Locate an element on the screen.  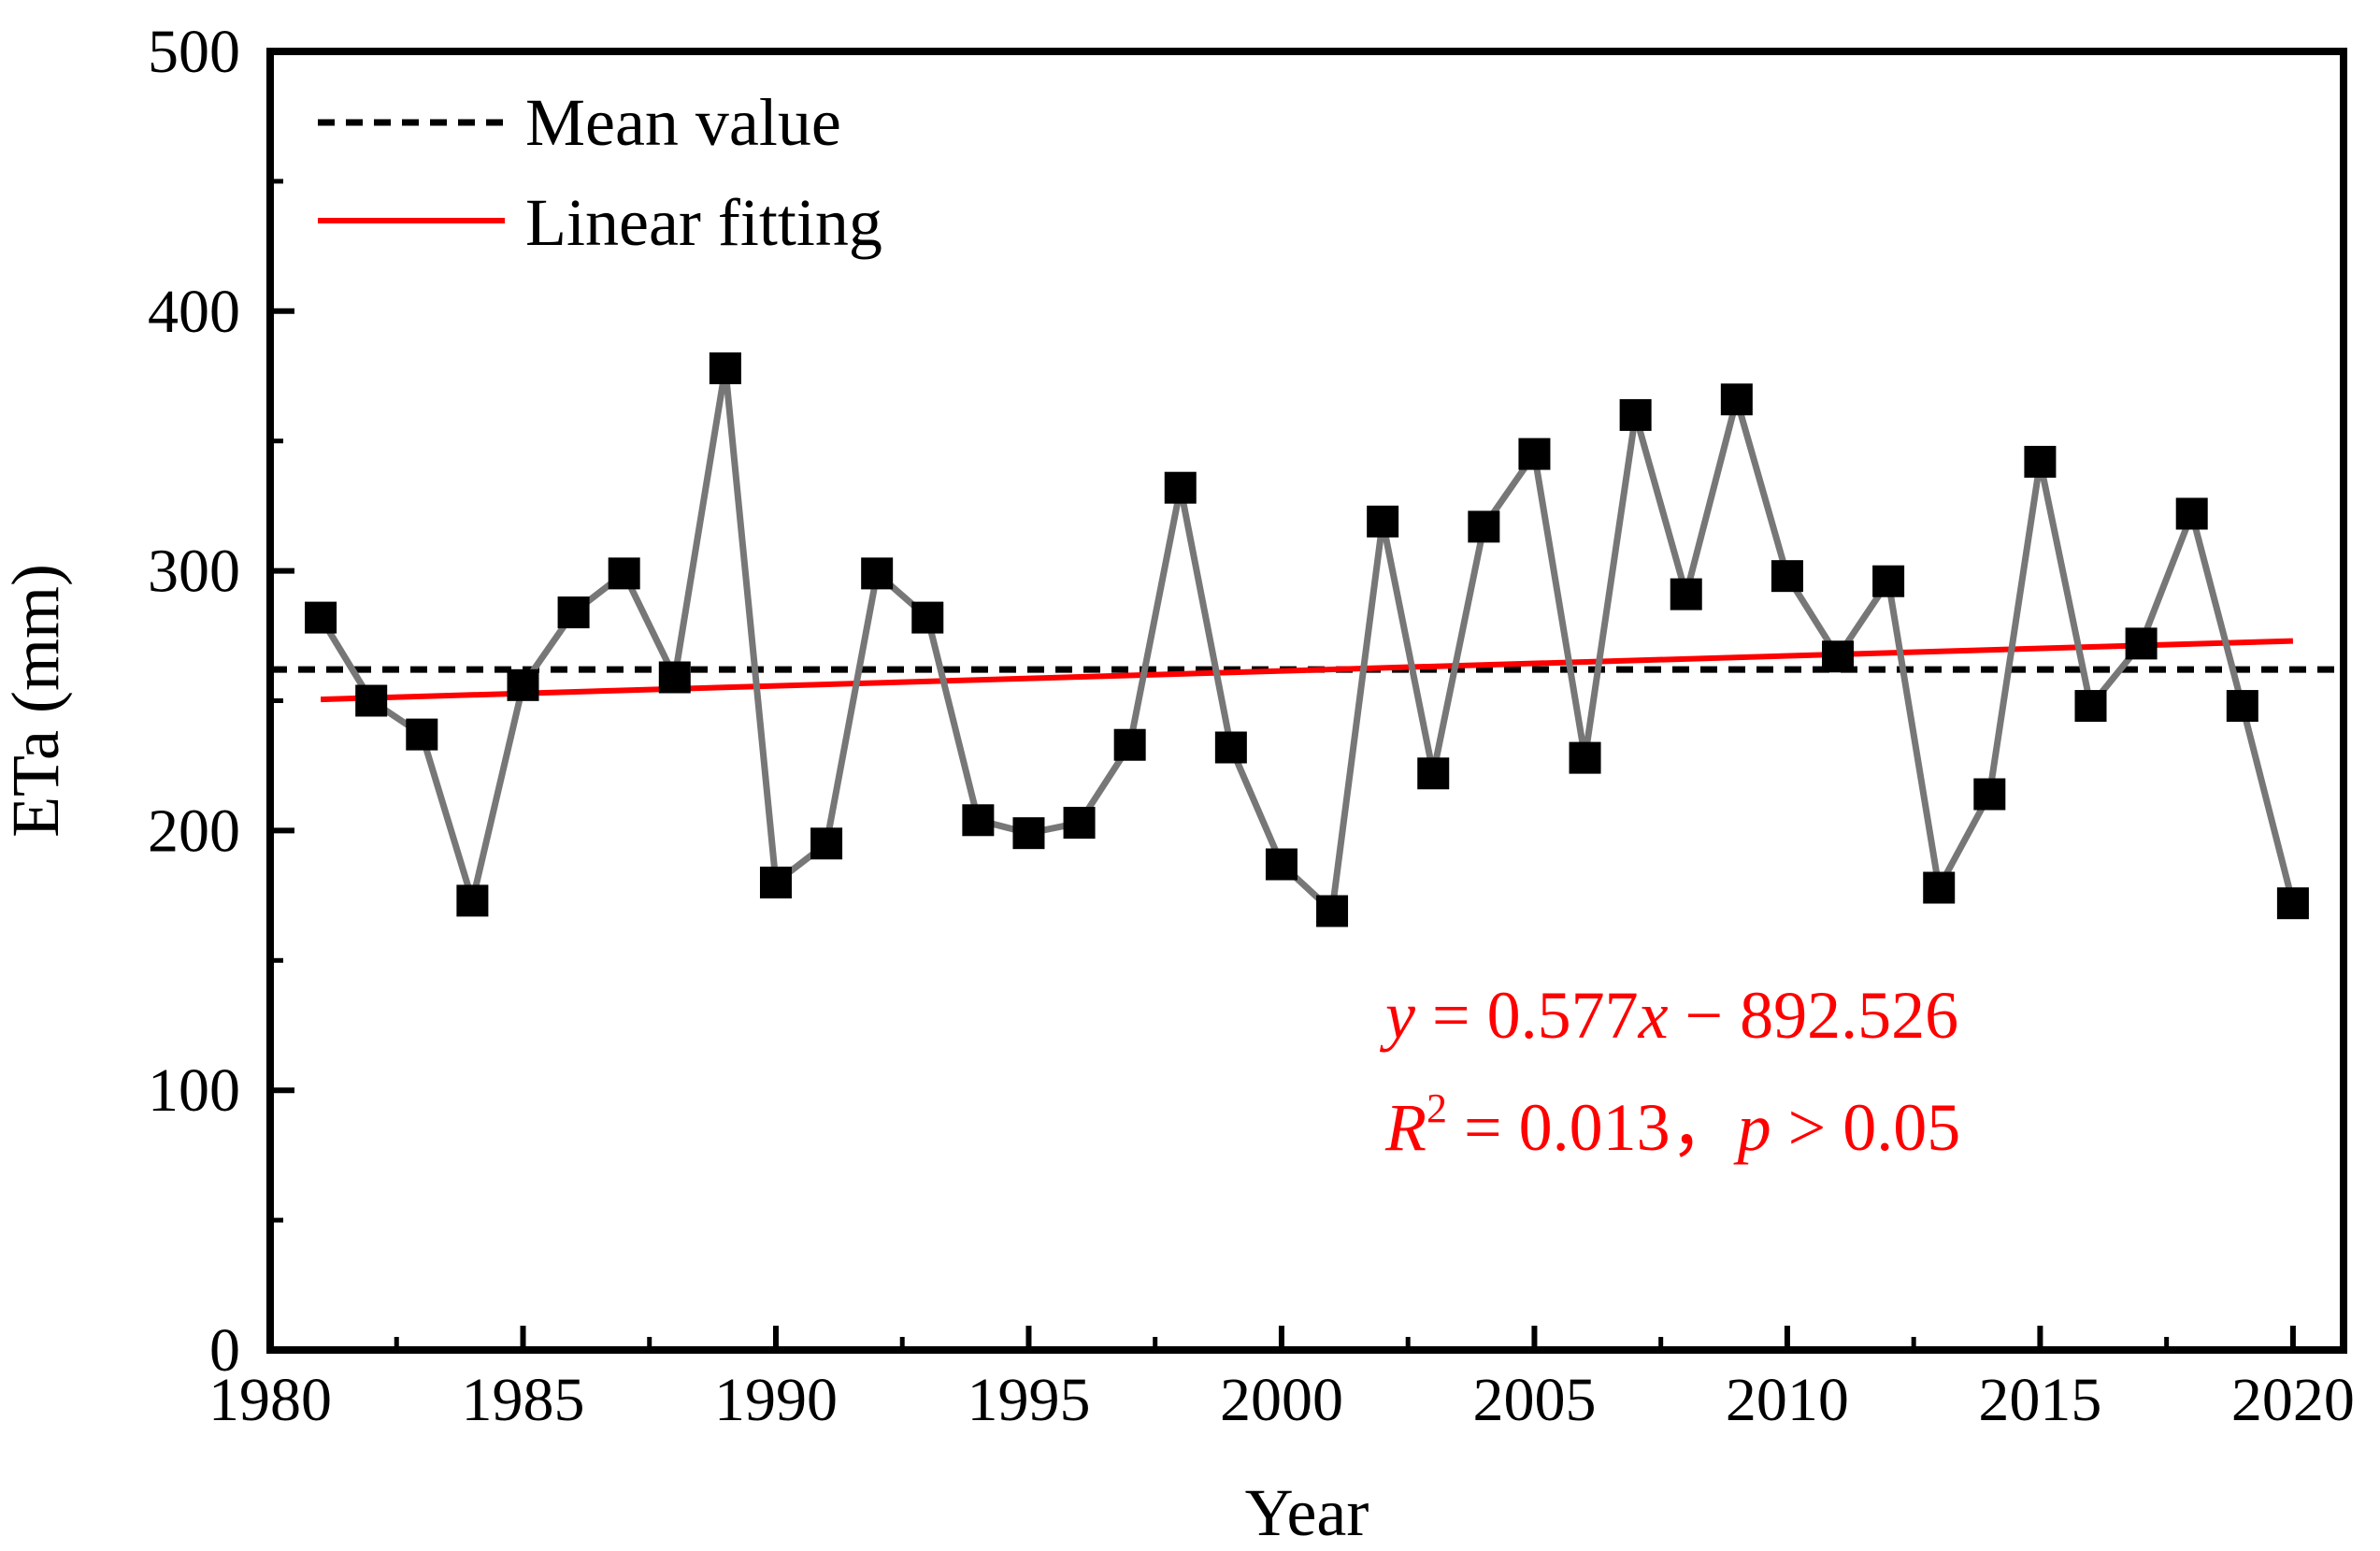
eq-y-var: y is located at coordinates (1397, 1015).